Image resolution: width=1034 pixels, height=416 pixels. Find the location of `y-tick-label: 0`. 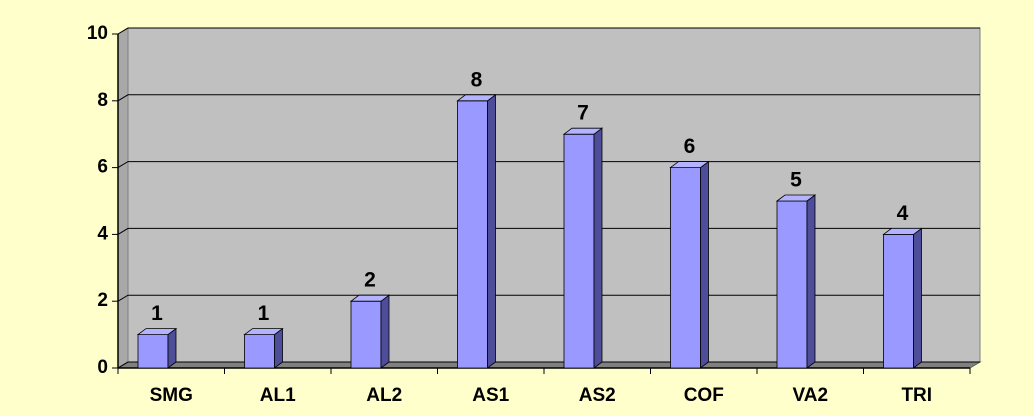

y-tick-label: 0 is located at coordinates (102, 367).